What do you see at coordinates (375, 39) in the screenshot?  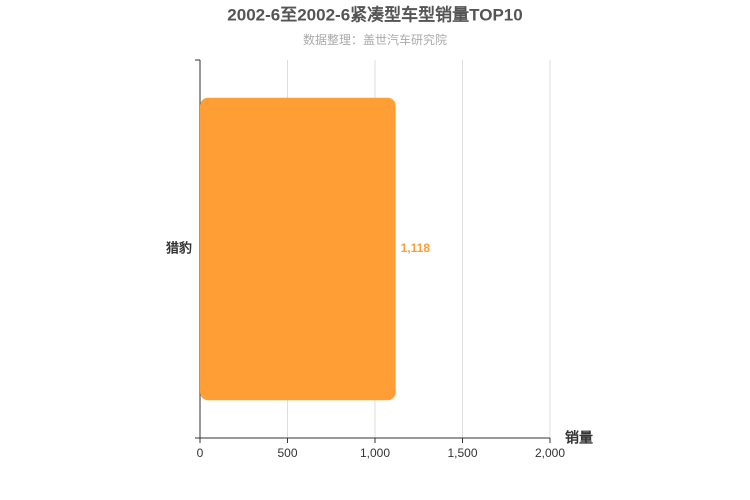 I see `chart-subtitle: 数据整理：盖世汽车研究院` at bounding box center [375, 39].